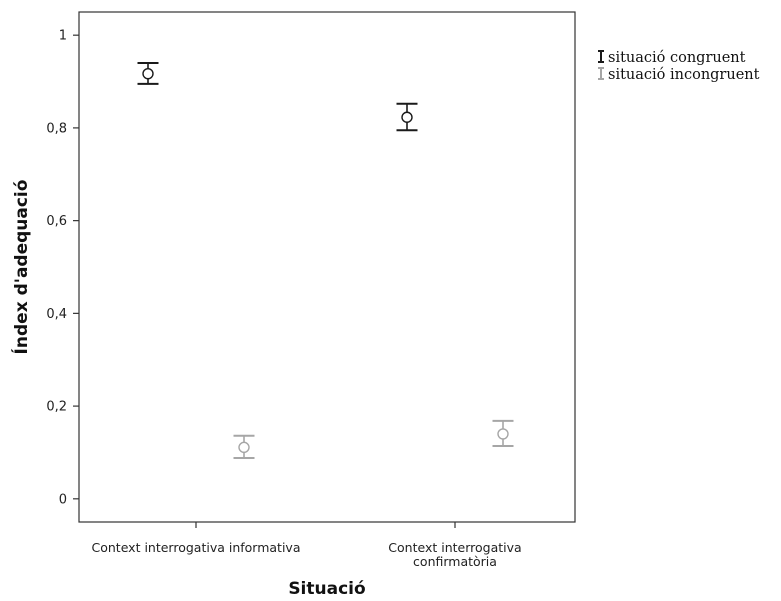  What do you see at coordinates (454, 547) in the screenshot?
I see `x-category-label: Context interrogativa` at bounding box center [454, 547].